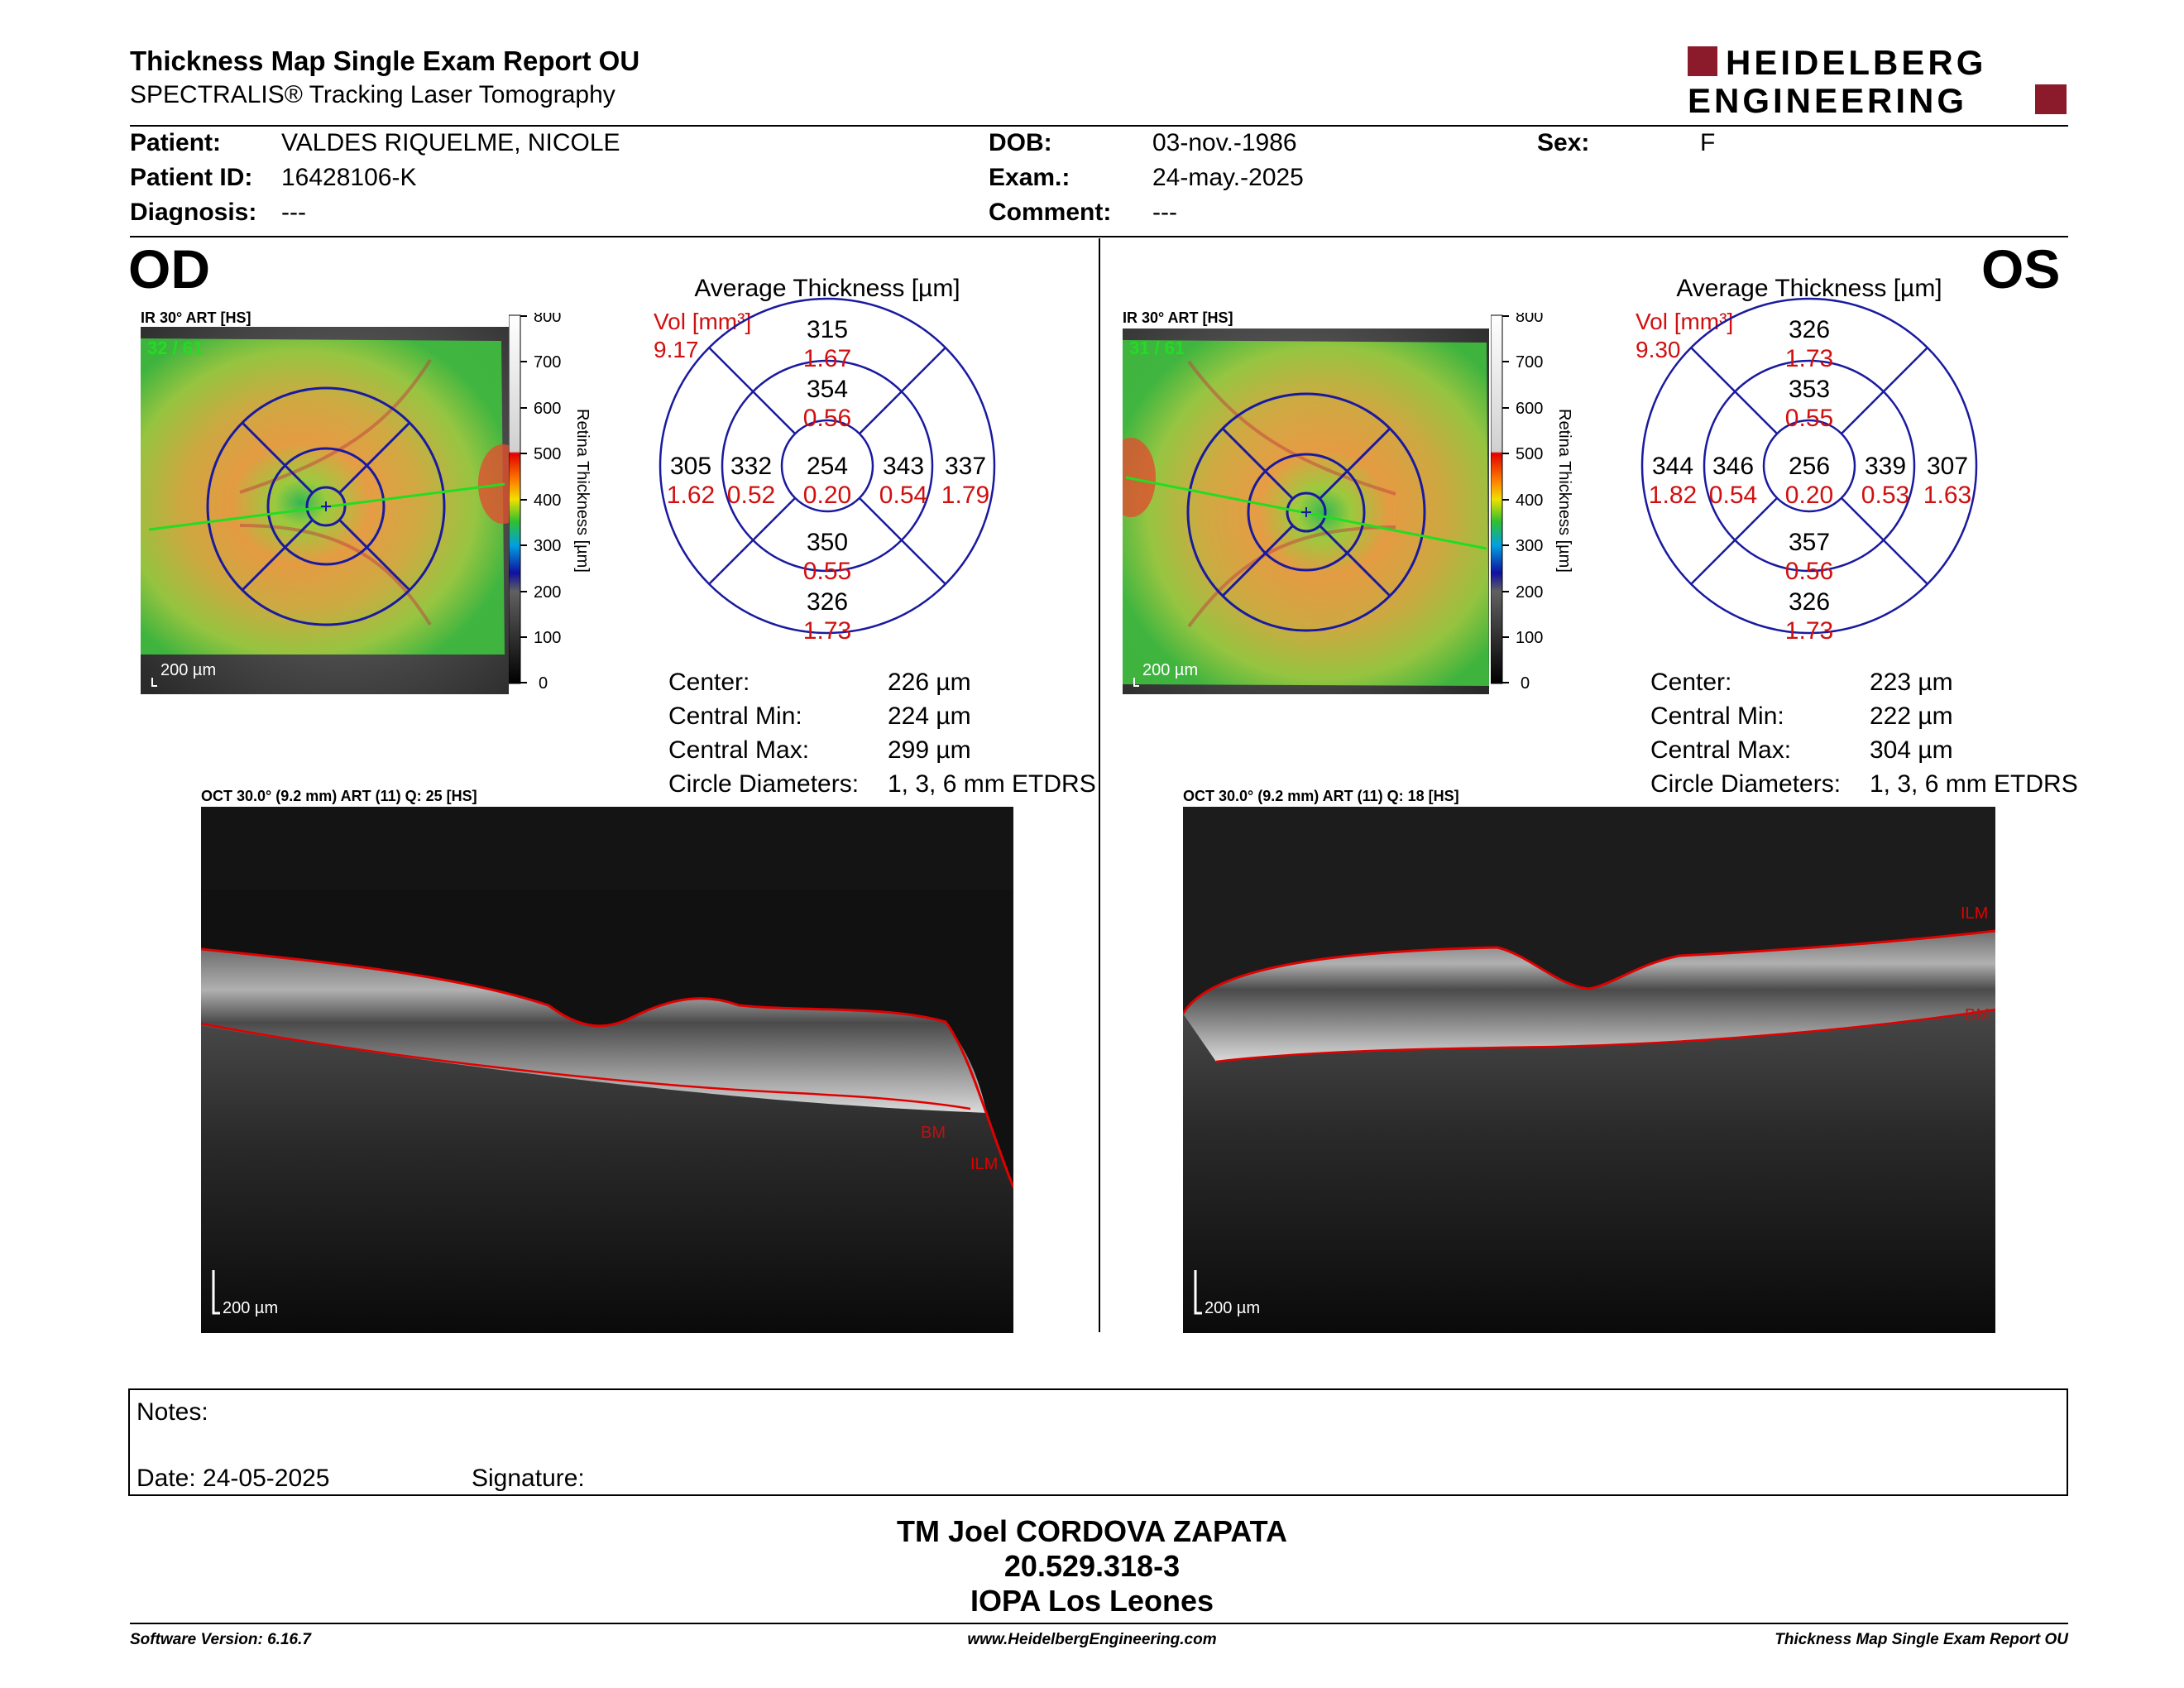  What do you see at coordinates (1809, 418) in the screenshot?
I see `os-inner-top-vol: 0.55` at bounding box center [1809, 418].